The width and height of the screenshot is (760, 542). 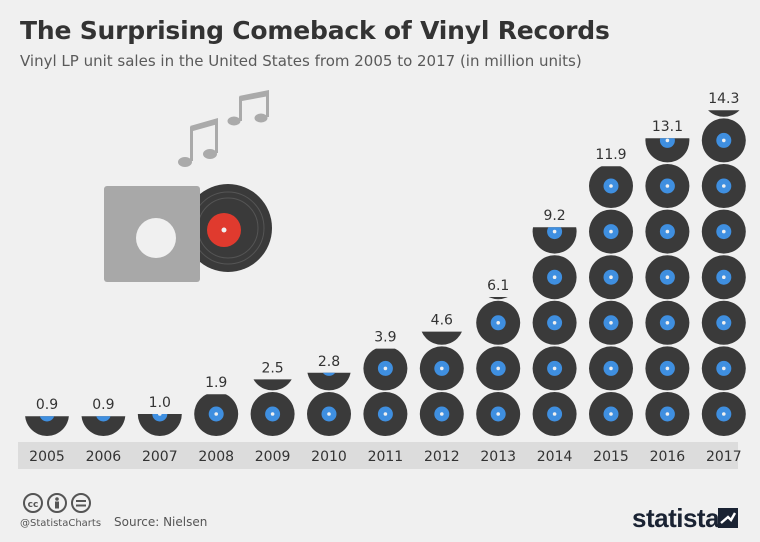 I want to click on creative-commons-icon: cc, so click(x=33, y=503).